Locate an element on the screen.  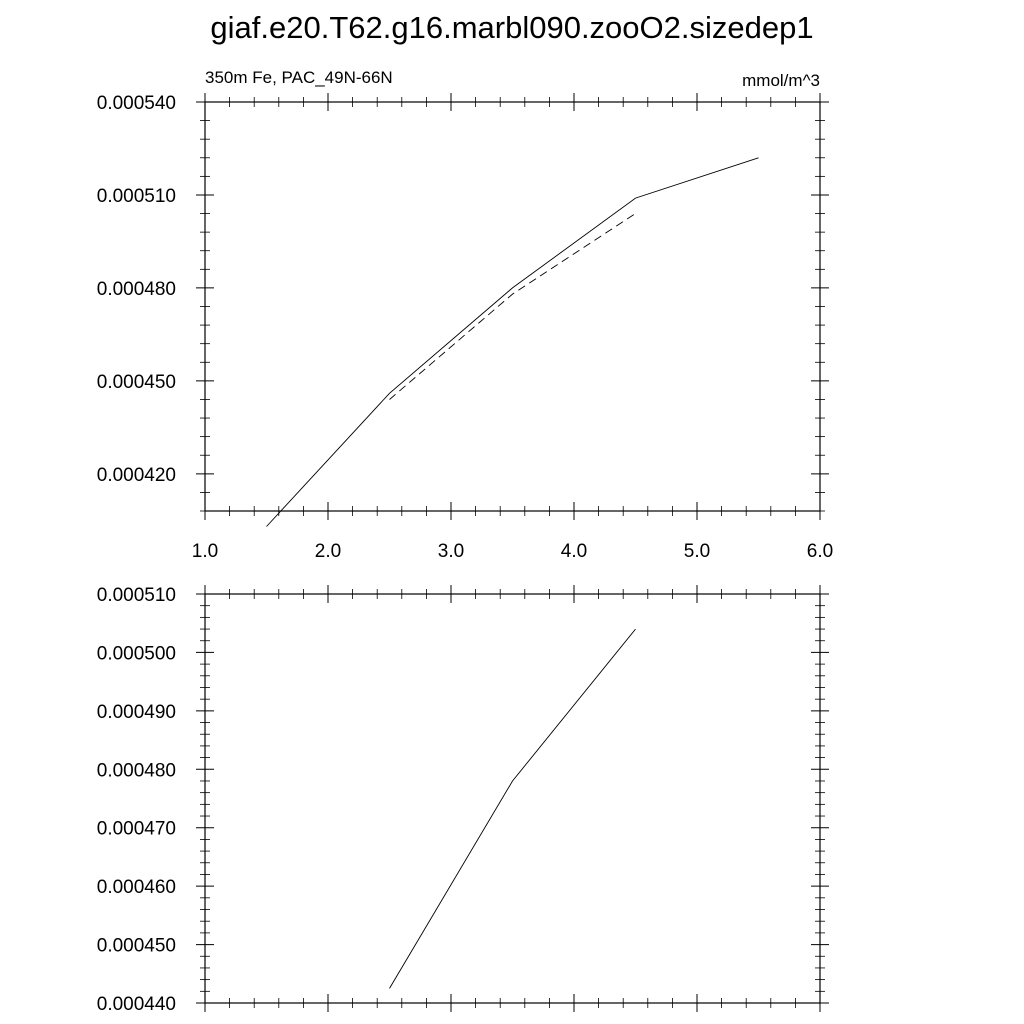
y-tick-label: 0.000490 is located at coordinates (136, 712).